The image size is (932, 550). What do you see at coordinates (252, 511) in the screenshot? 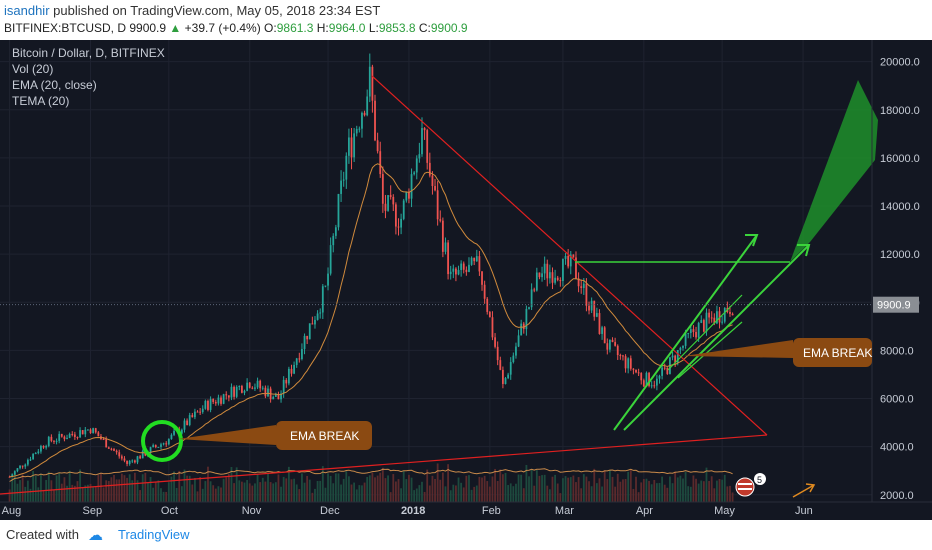
I see `x-tick-label: Nov` at bounding box center [252, 511].